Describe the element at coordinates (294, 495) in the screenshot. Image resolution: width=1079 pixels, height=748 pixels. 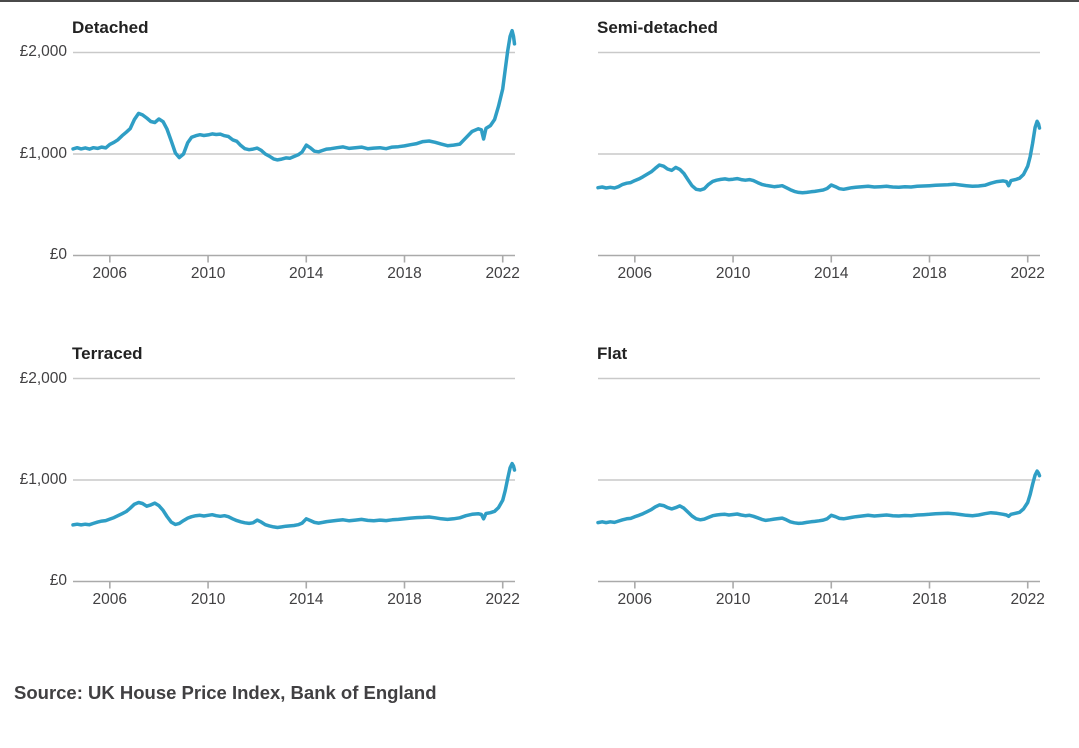
I see `data-line-terraced` at that location.